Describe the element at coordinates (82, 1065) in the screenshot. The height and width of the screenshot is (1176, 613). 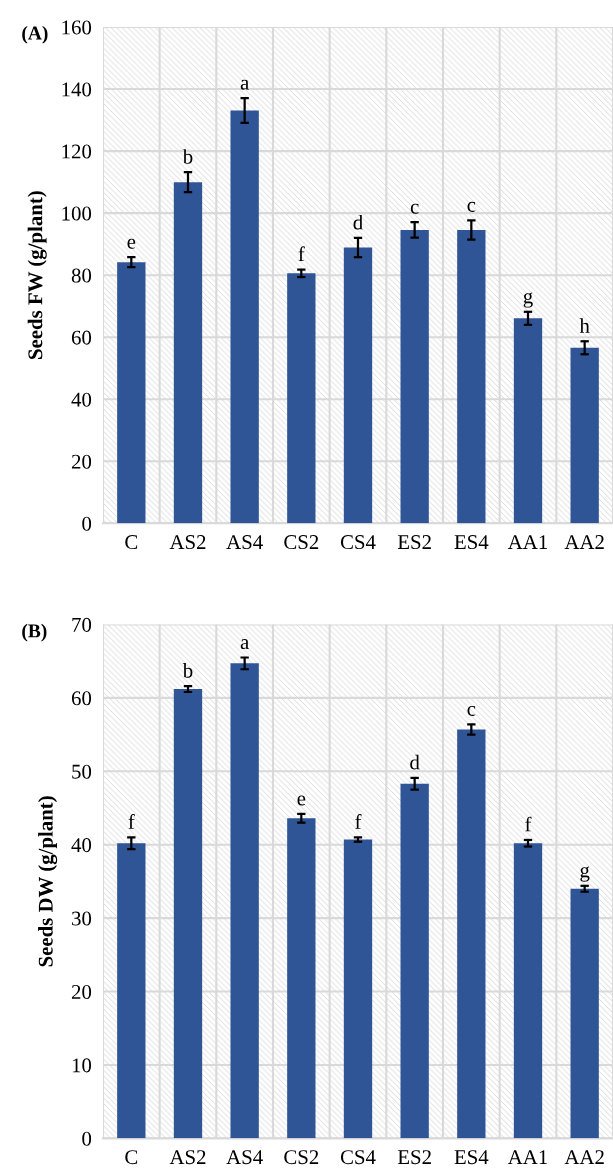
I see `y-tick-label: 10` at that location.